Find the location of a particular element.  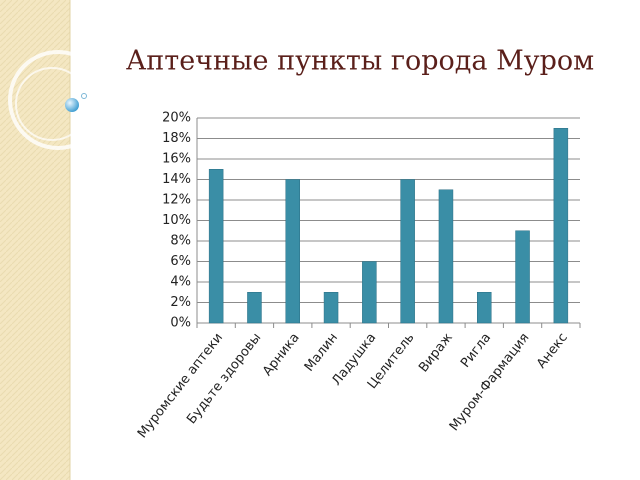

y-tick-label: 8% is located at coordinates (180, 241).